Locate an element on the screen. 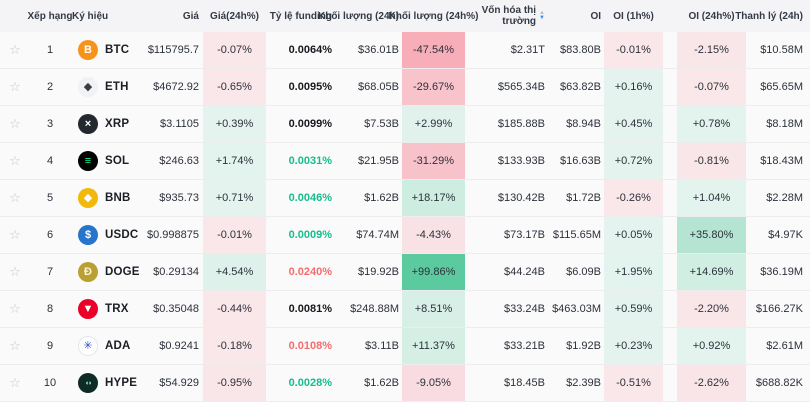  liquidation-cell: $688.82K is located at coordinates (779, 383).